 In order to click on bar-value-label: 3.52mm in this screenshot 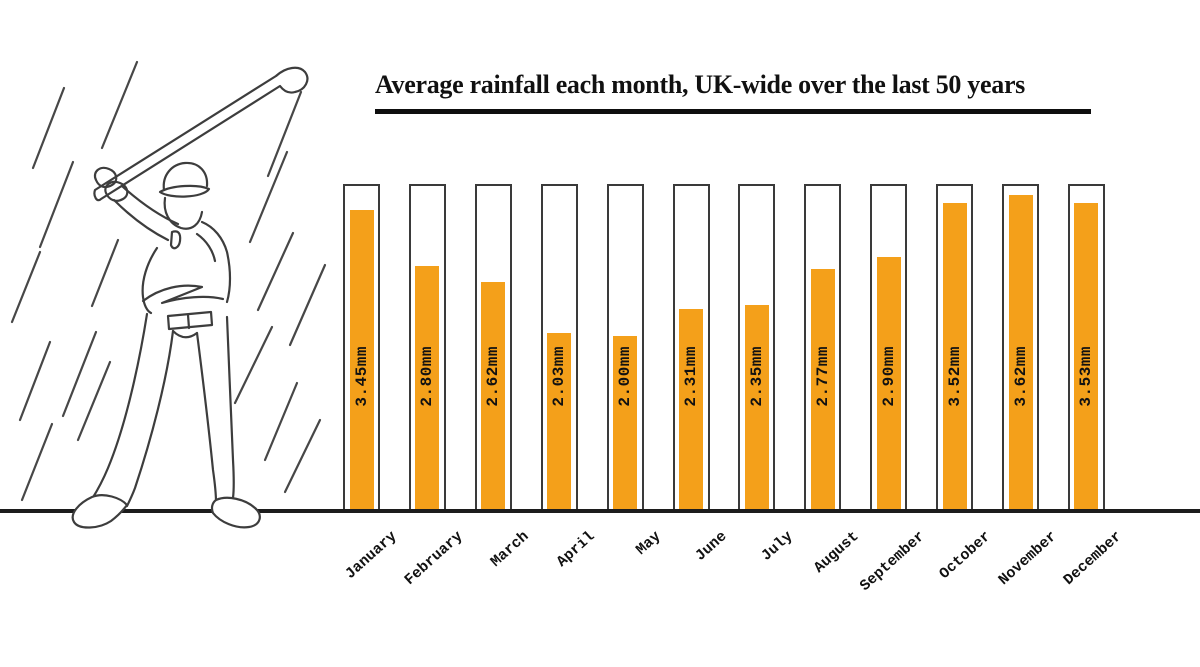, I will do `click(954, 376)`.